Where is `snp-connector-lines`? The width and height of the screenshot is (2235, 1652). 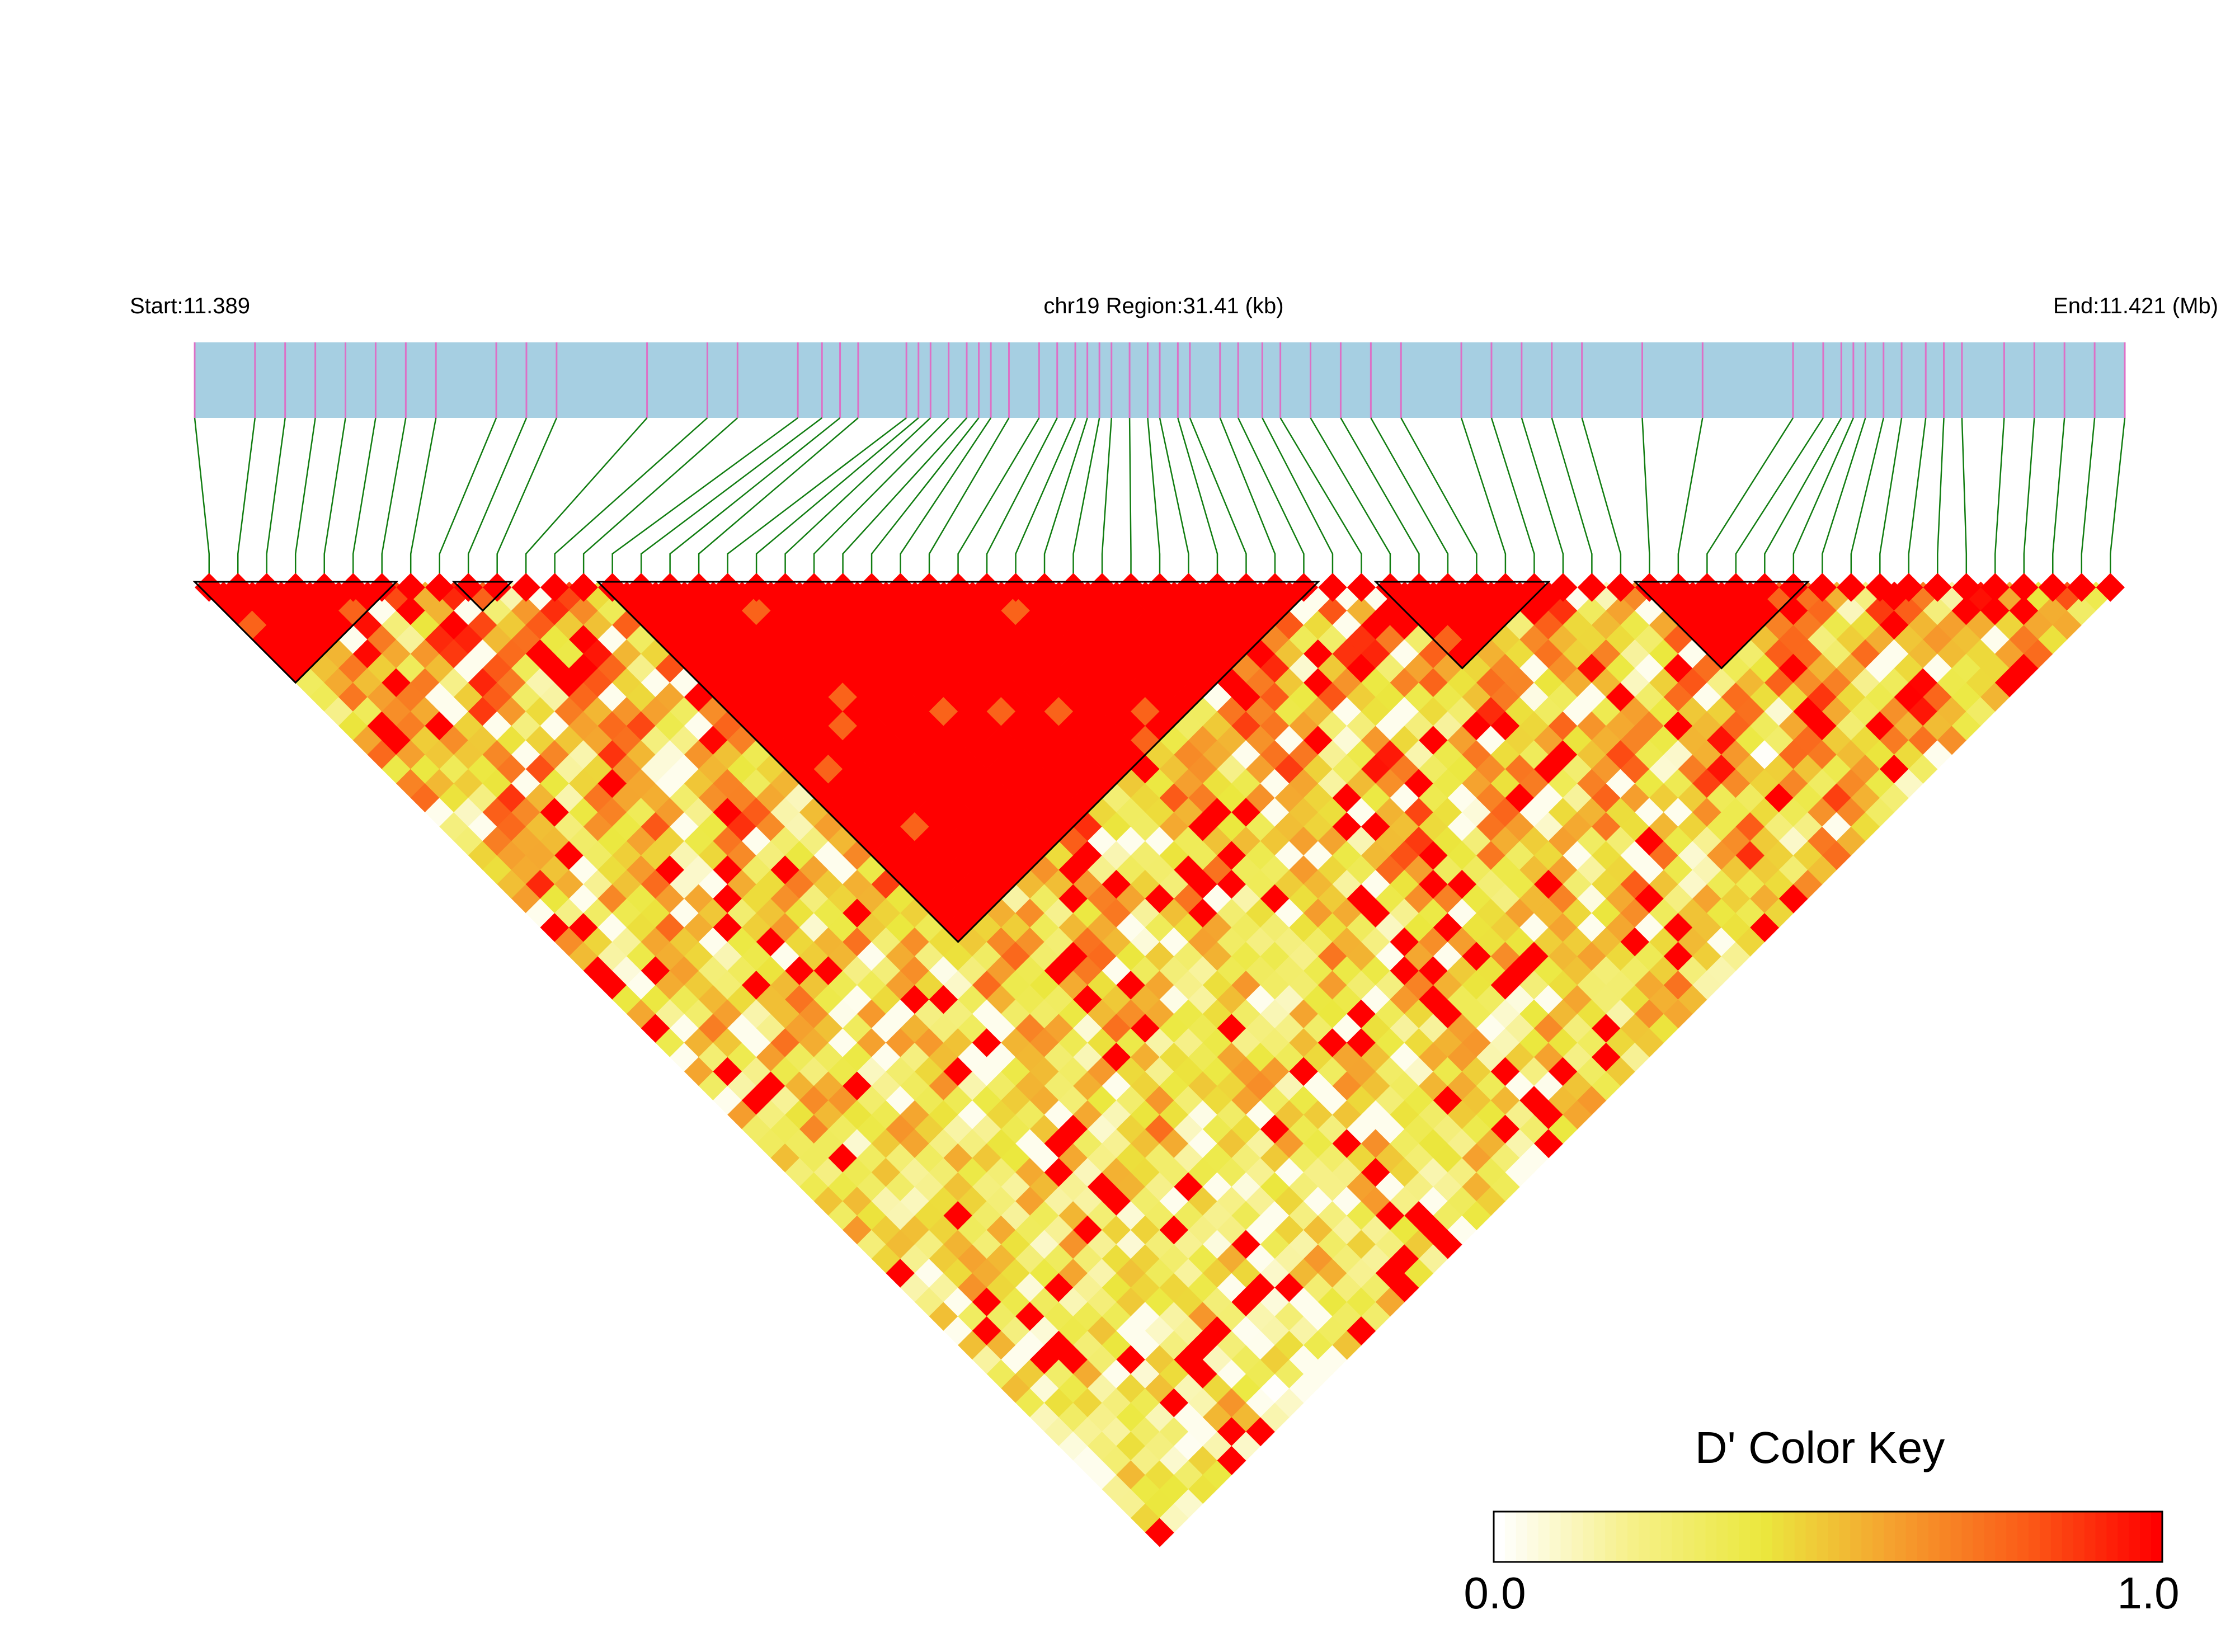 snp-connector-lines is located at coordinates (1160, 500).